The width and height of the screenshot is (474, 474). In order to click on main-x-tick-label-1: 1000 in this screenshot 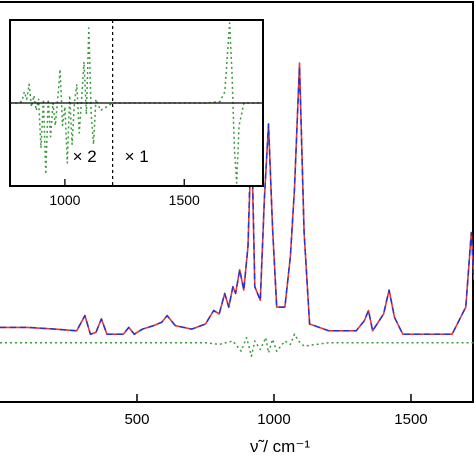, I will do `click(273, 419)`.